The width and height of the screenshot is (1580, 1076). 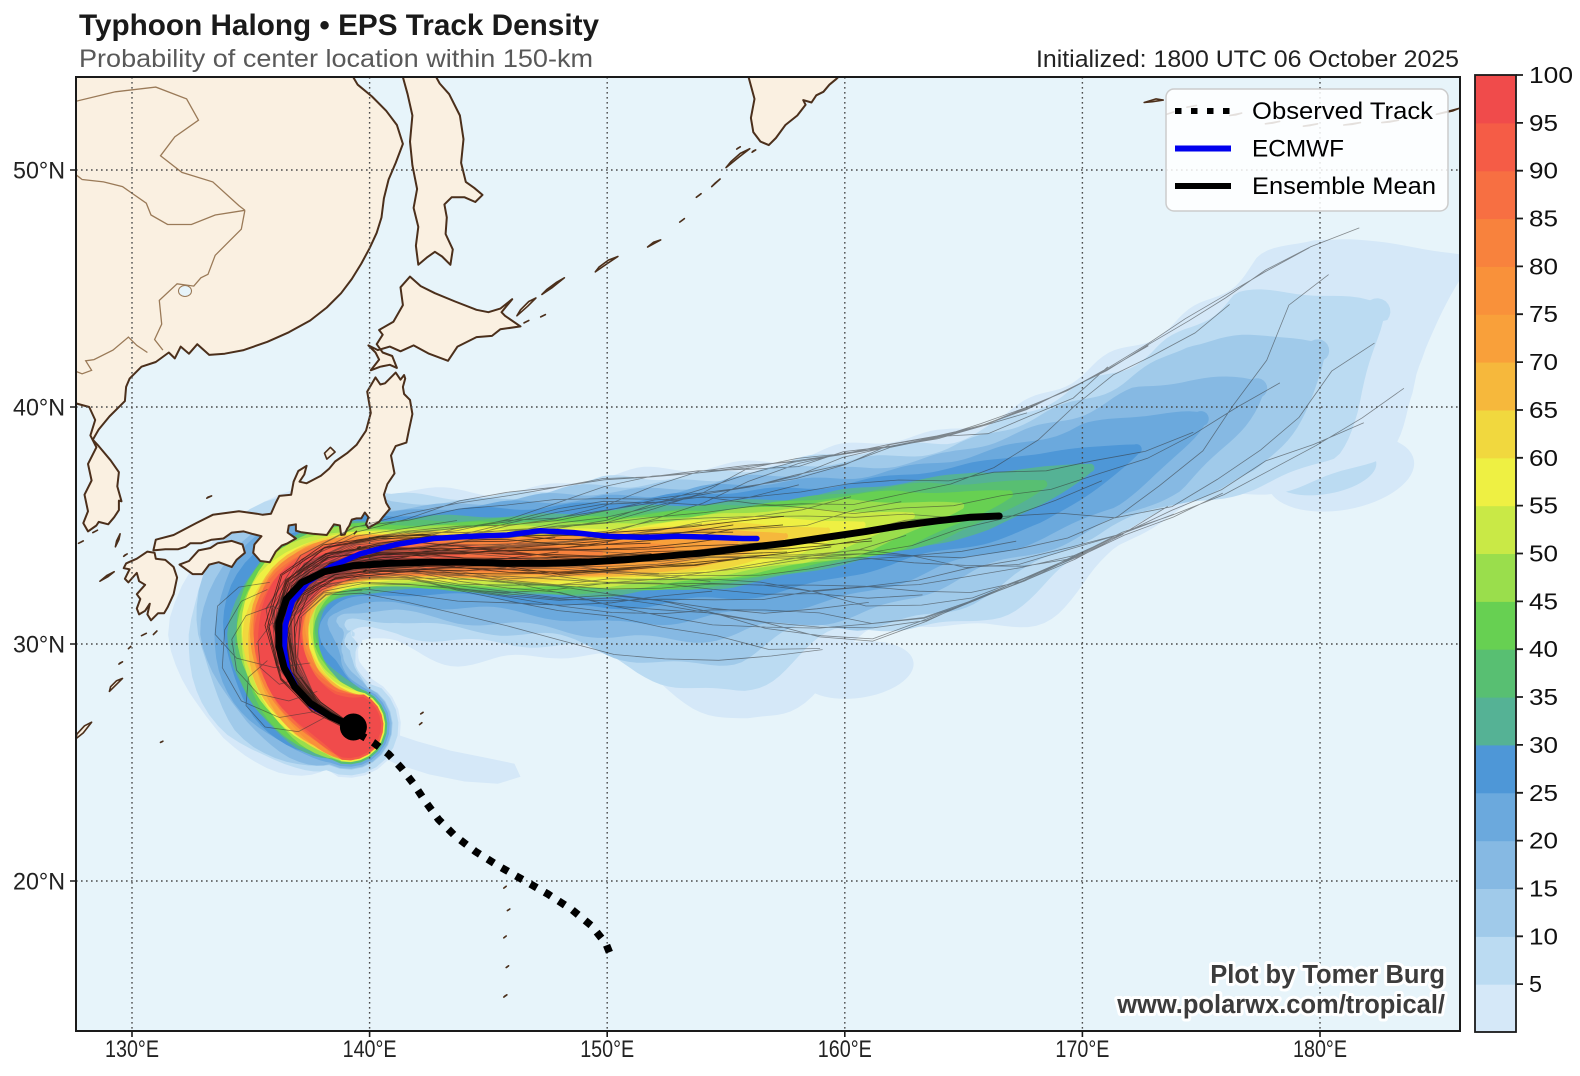 What do you see at coordinates (845, 1049) in the screenshot?
I see `svg-text: 160°E` at bounding box center [845, 1049].